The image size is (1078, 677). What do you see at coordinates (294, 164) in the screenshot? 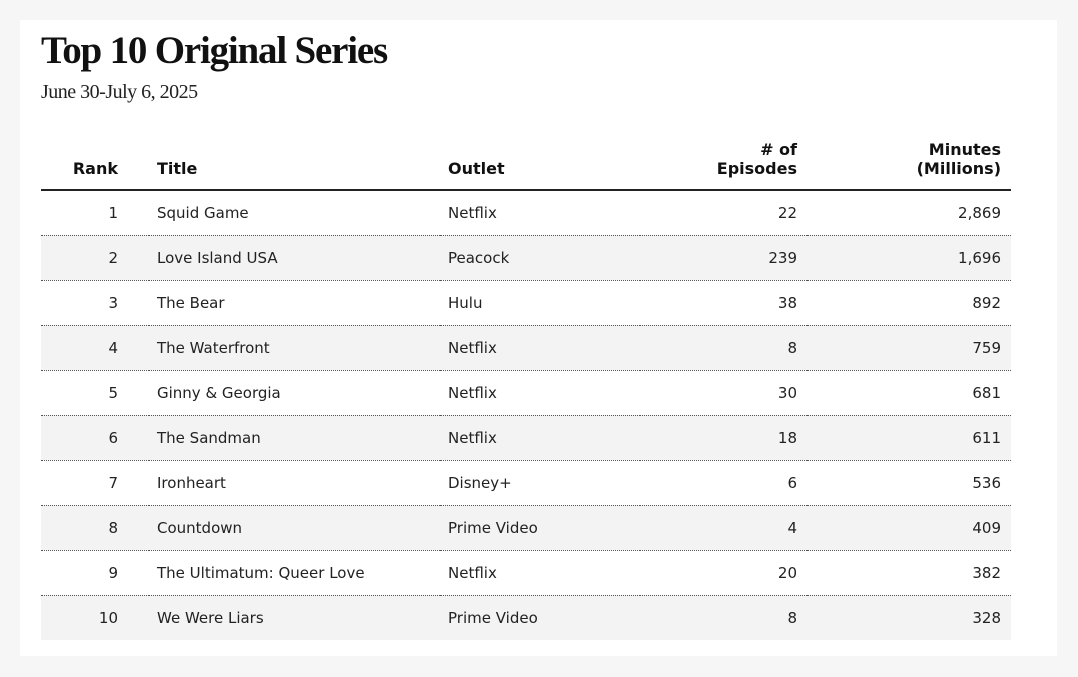
I see `column-header-title: Title` at bounding box center [294, 164].